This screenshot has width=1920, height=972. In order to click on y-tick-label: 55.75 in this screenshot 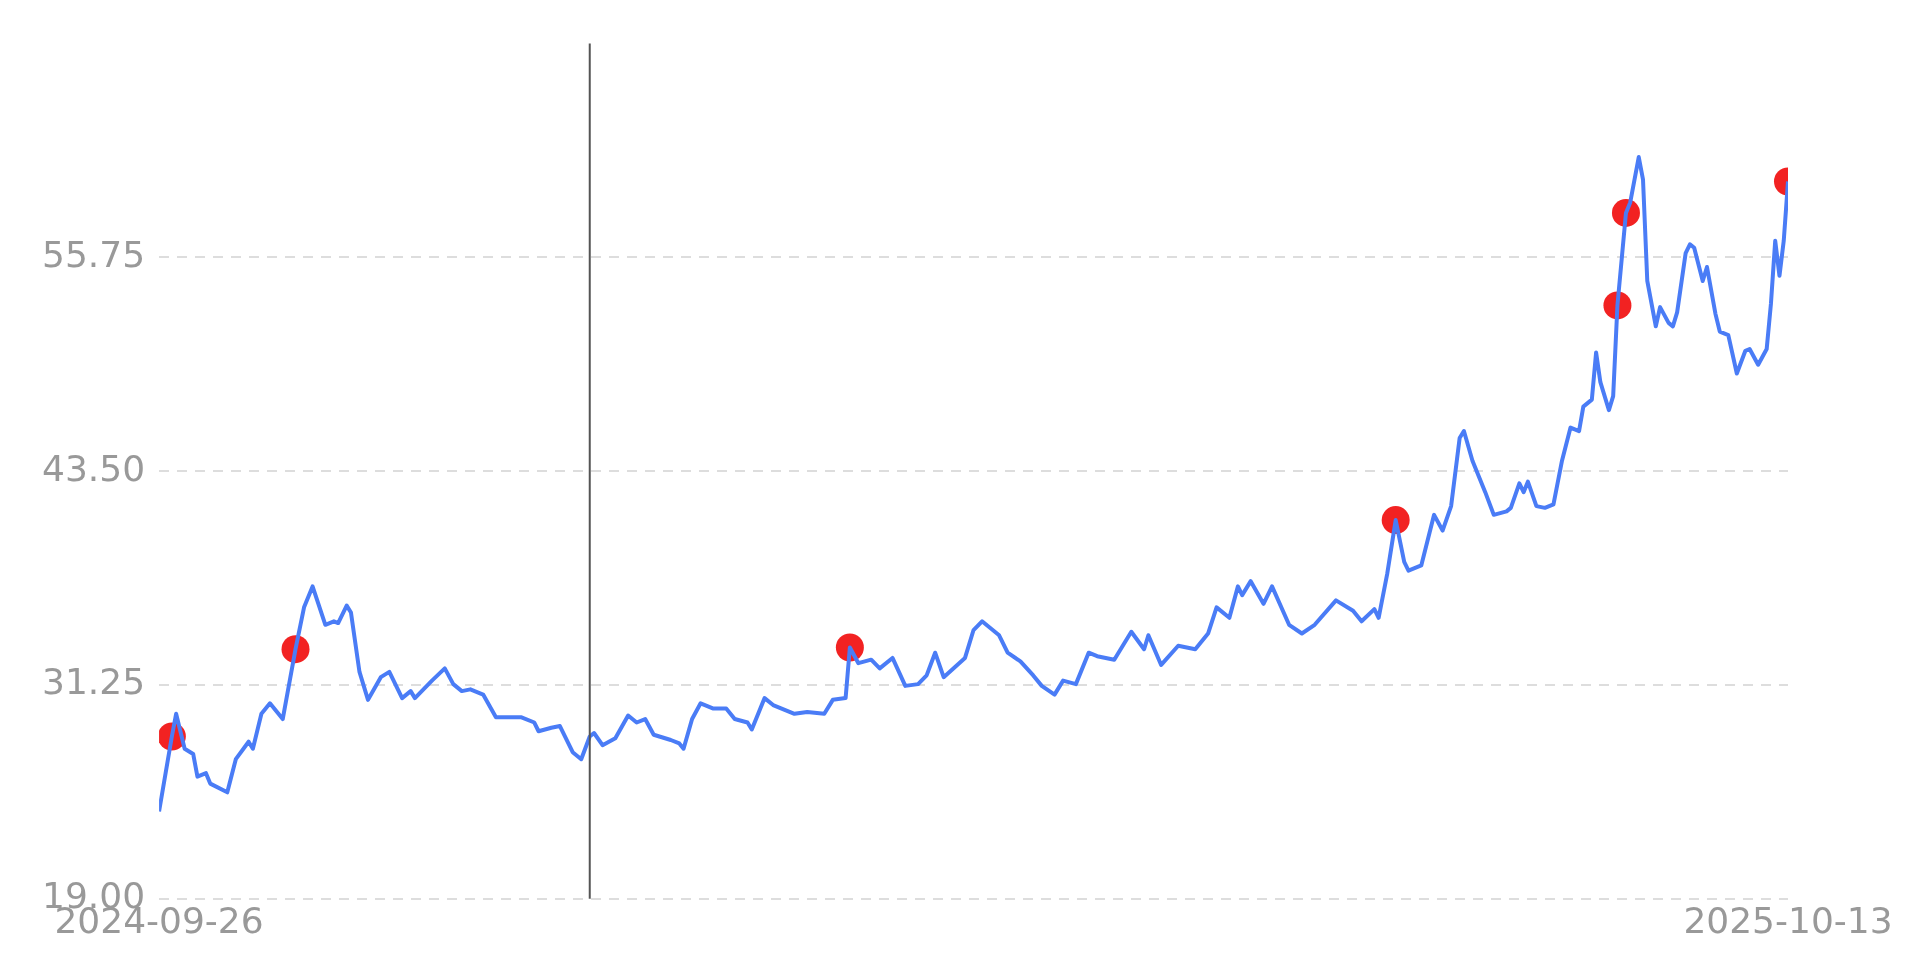, I will do `click(94, 254)`.